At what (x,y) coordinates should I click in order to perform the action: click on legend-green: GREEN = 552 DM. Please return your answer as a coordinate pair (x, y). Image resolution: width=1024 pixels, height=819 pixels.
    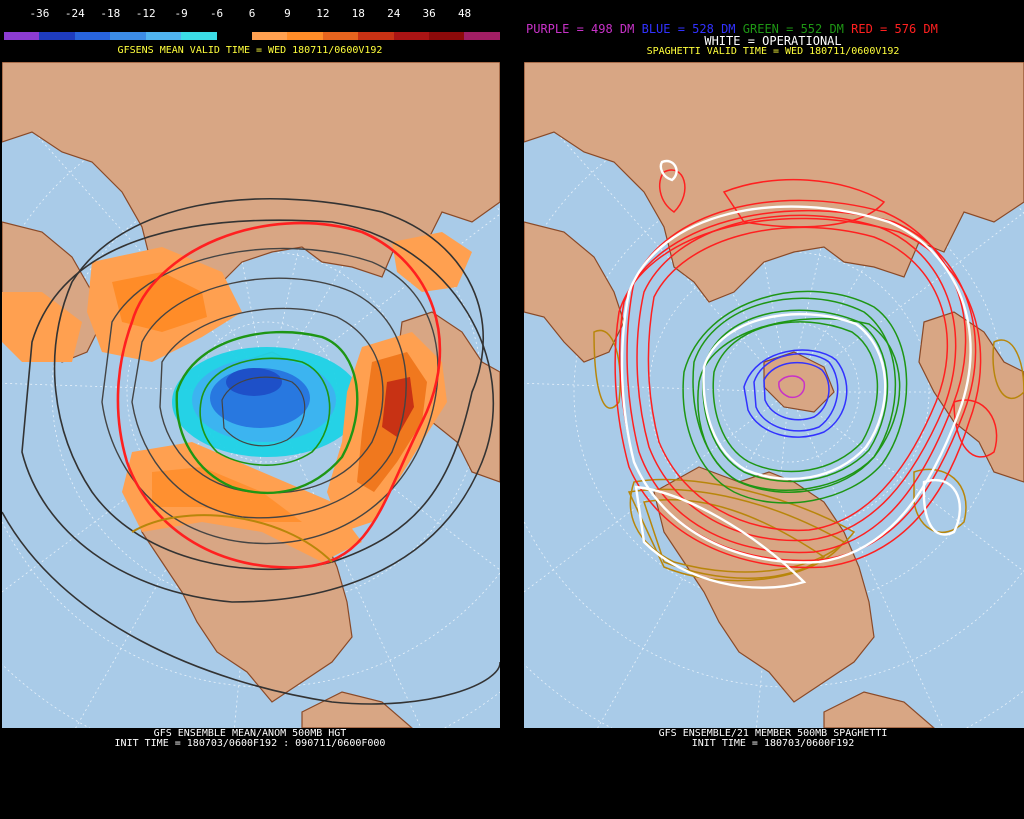
    Looking at the image, I should click on (793, 29).